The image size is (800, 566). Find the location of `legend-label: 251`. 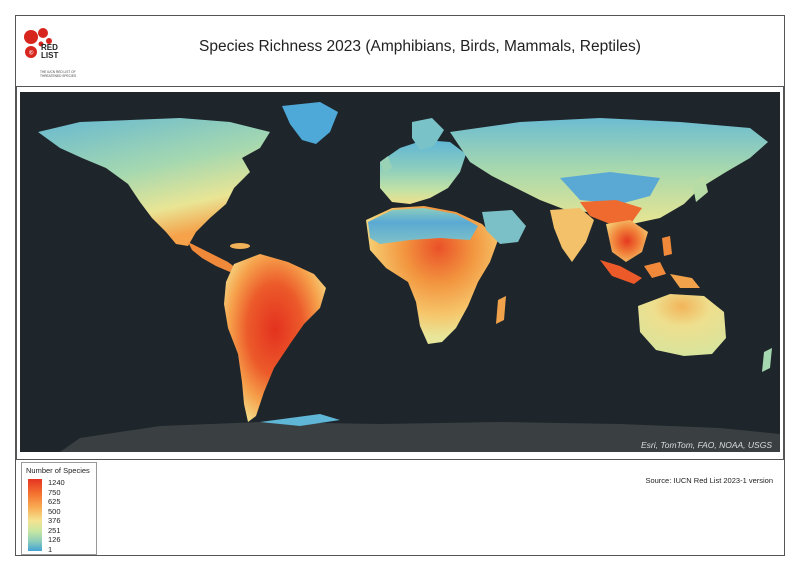

legend-label: 251 is located at coordinates (54, 530).